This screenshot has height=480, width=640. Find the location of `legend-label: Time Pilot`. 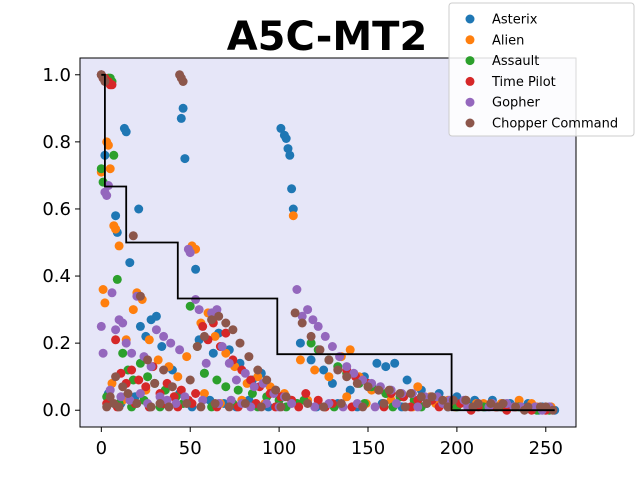

legend-label: Time Pilot is located at coordinates (523, 82).